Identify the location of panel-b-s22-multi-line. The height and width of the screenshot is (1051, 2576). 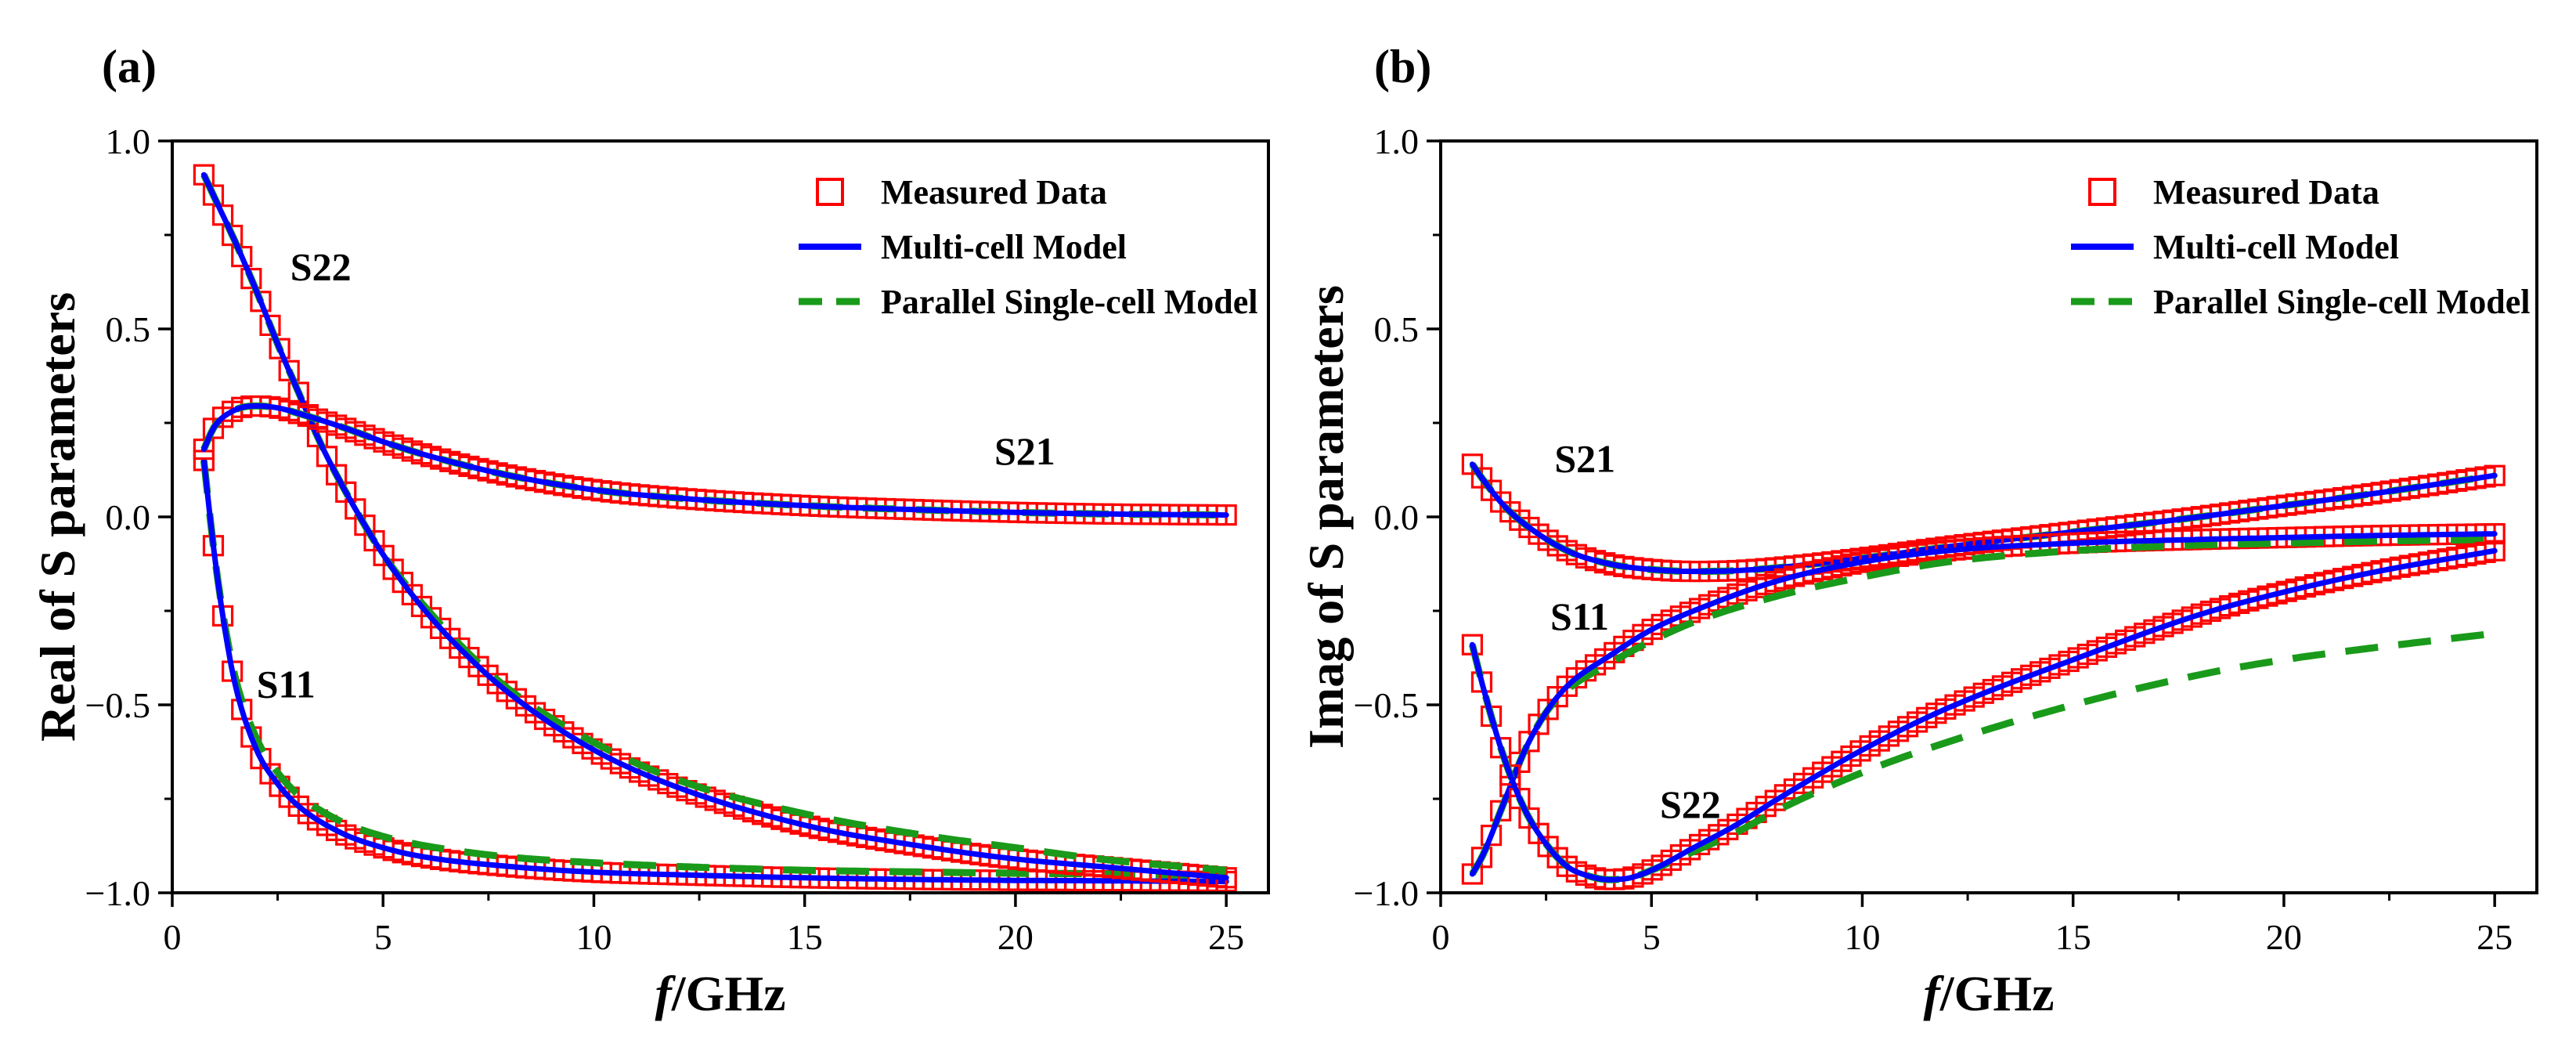
(1983, 715).